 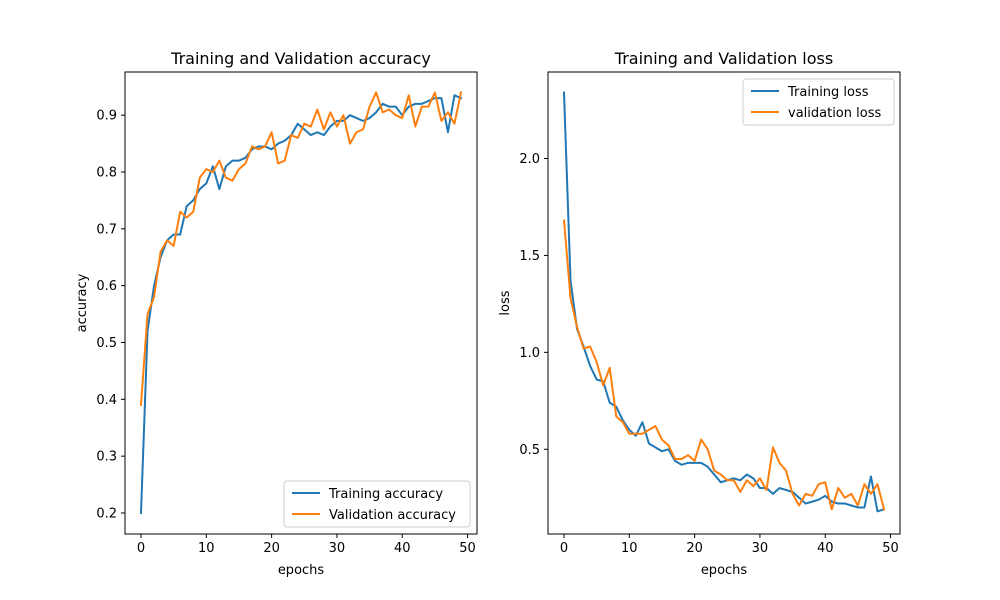 I want to click on loss-x-tick-label: 10, so click(x=629, y=548).